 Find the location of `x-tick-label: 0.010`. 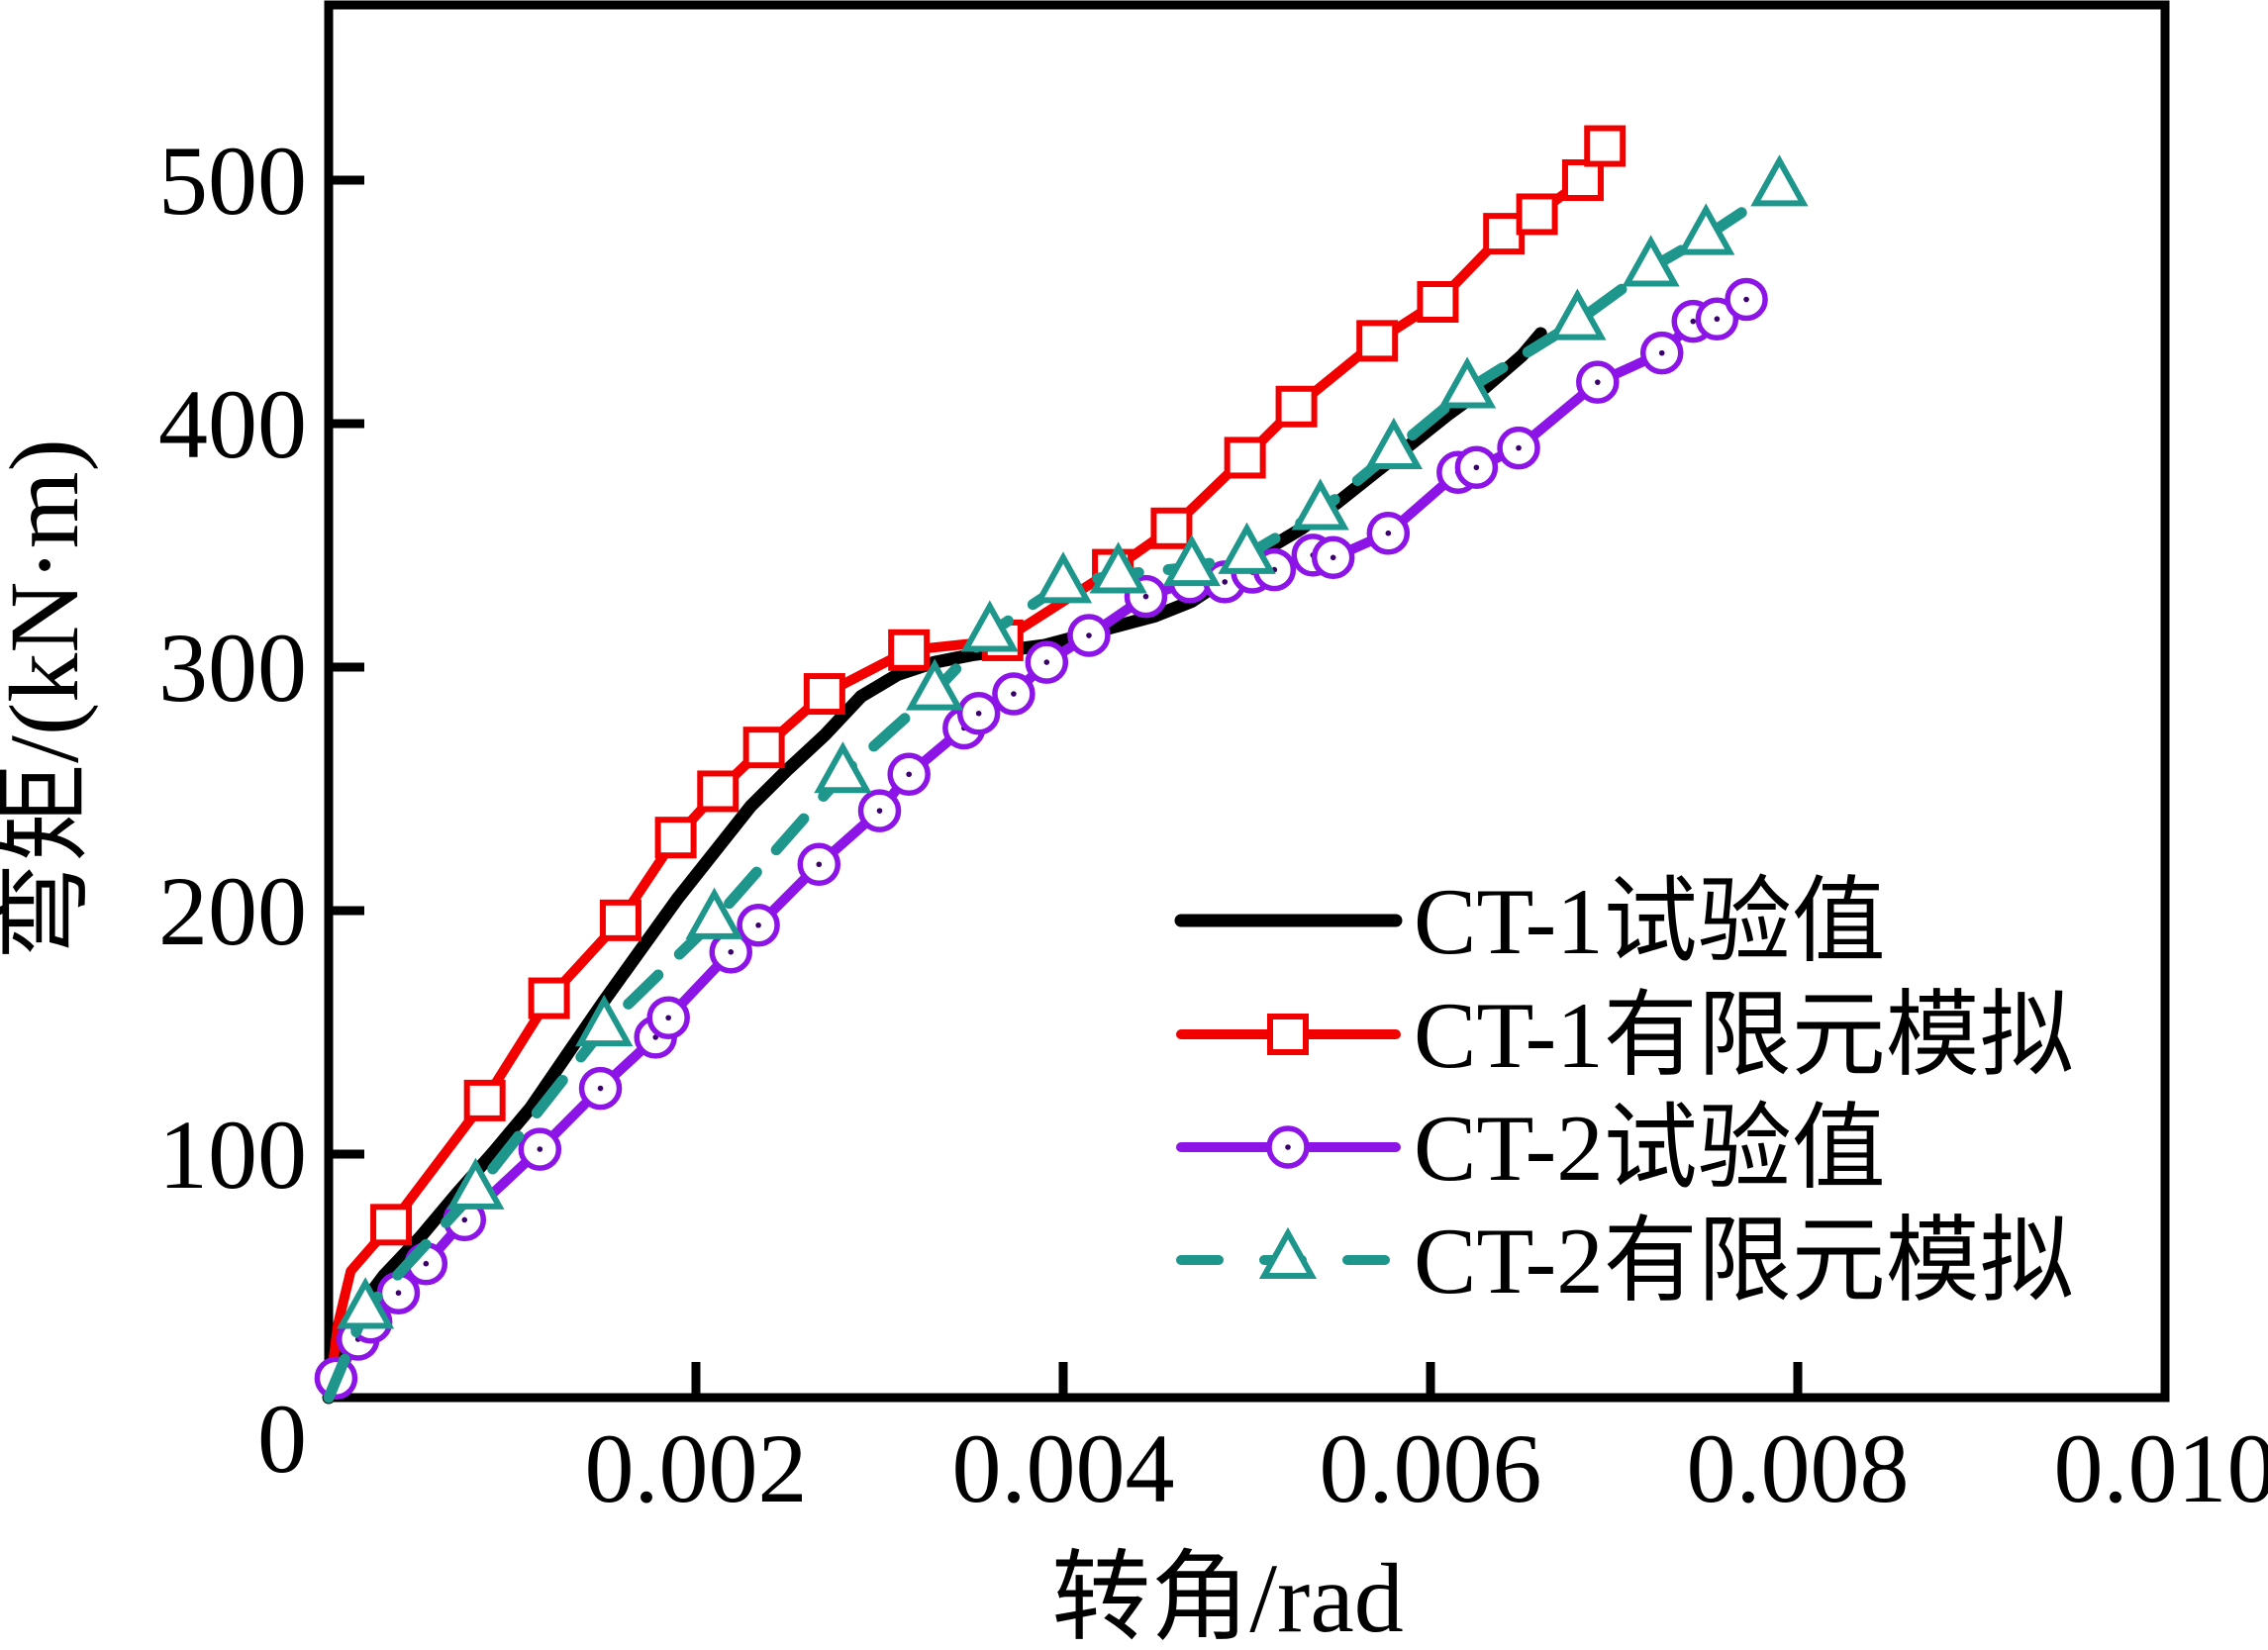

x-tick-label: 0.010 is located at coordinates (2161, 1468).